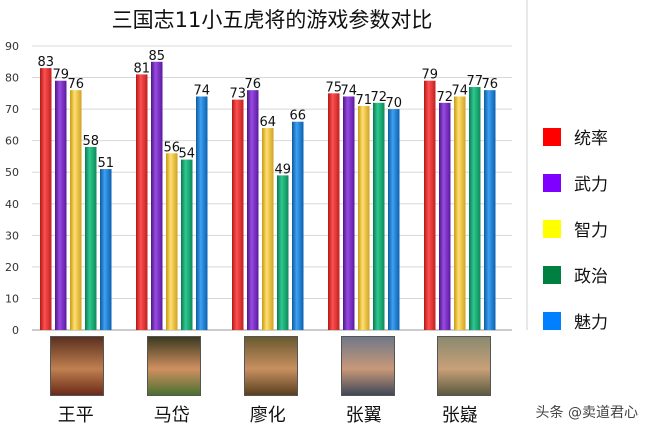  Describe the element at coordinates (368, 366) in the screenshot. I see `portrait-zhang-yi` at that location.